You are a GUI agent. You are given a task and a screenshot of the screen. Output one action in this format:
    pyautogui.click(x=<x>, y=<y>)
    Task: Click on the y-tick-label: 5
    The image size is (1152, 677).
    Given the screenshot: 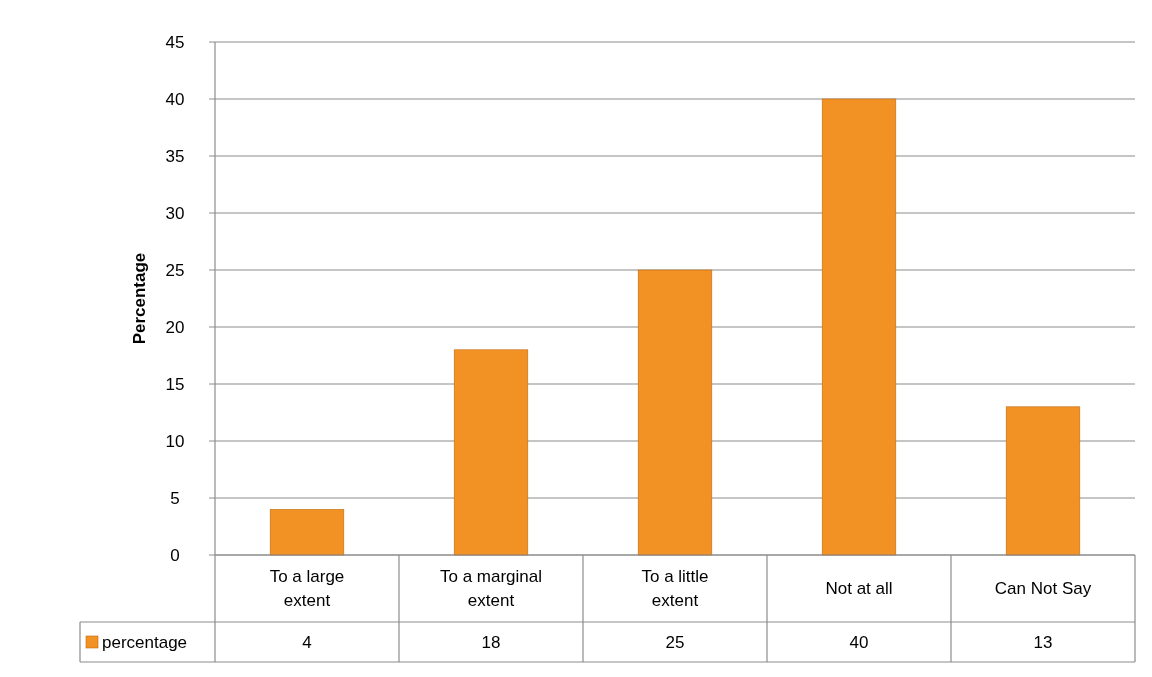 What is the action you would take?
    pyautogui.click(x=175, y=498)
    